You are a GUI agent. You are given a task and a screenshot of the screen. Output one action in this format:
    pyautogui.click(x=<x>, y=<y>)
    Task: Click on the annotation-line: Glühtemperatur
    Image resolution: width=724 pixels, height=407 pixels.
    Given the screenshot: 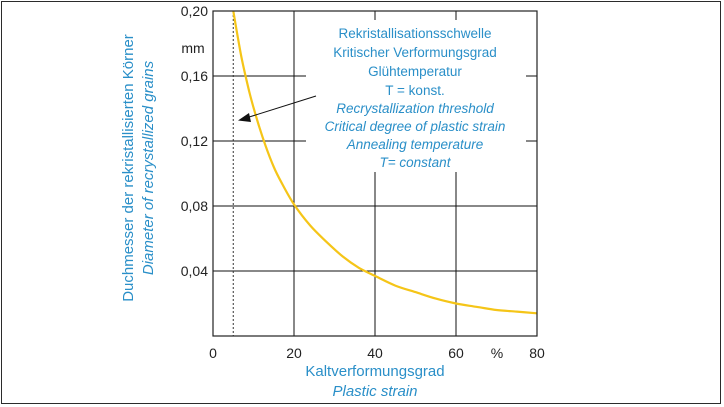 What is the action you would take?
    pyautogui.click(x=415, y=71)
    